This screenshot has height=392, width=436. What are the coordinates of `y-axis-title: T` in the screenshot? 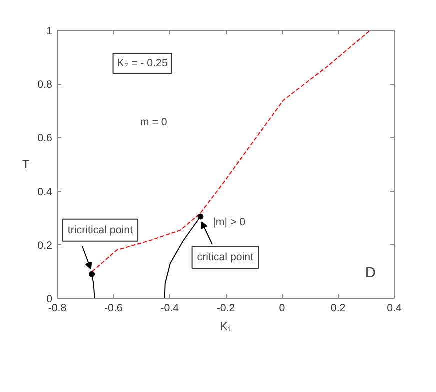 It's located at (26, 165).